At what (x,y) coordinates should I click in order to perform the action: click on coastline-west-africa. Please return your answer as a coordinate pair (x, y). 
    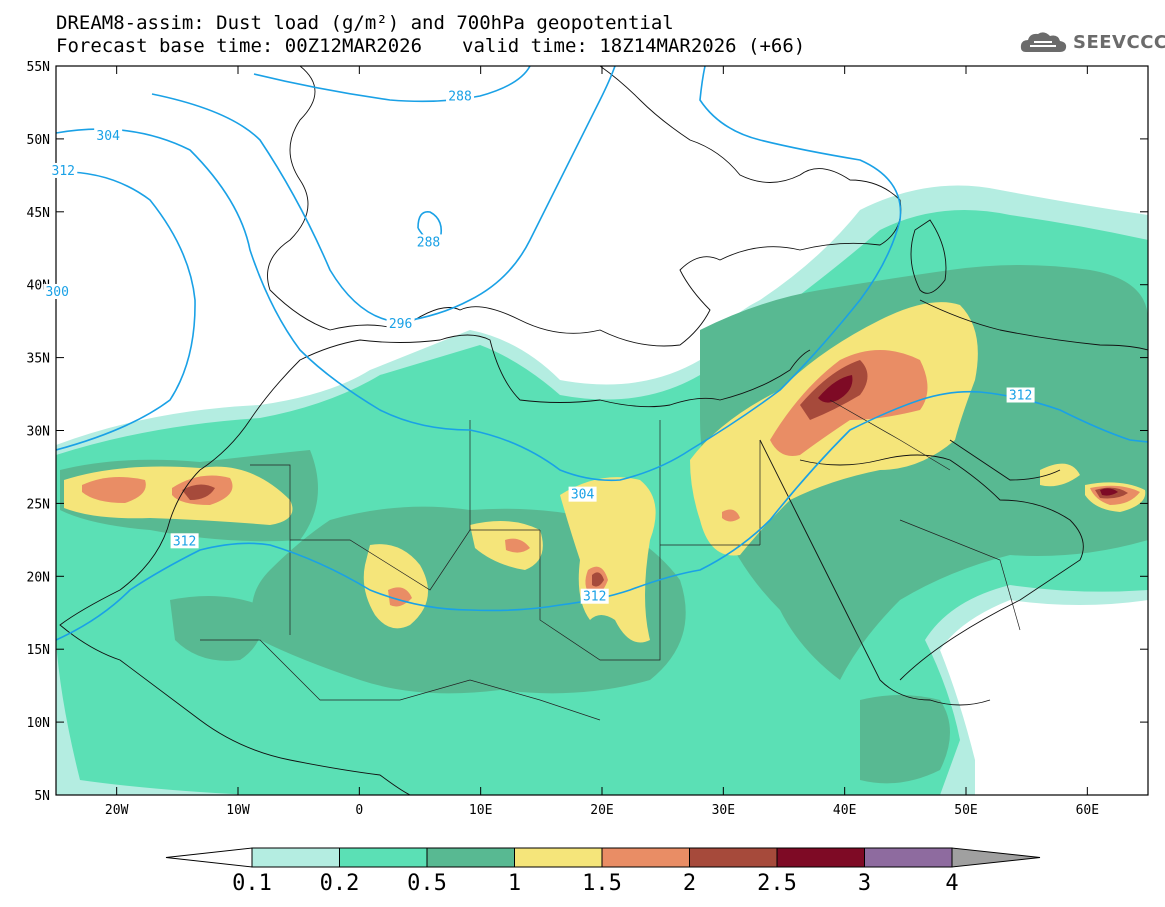
    Looking at the image, I should click on (235, 607).